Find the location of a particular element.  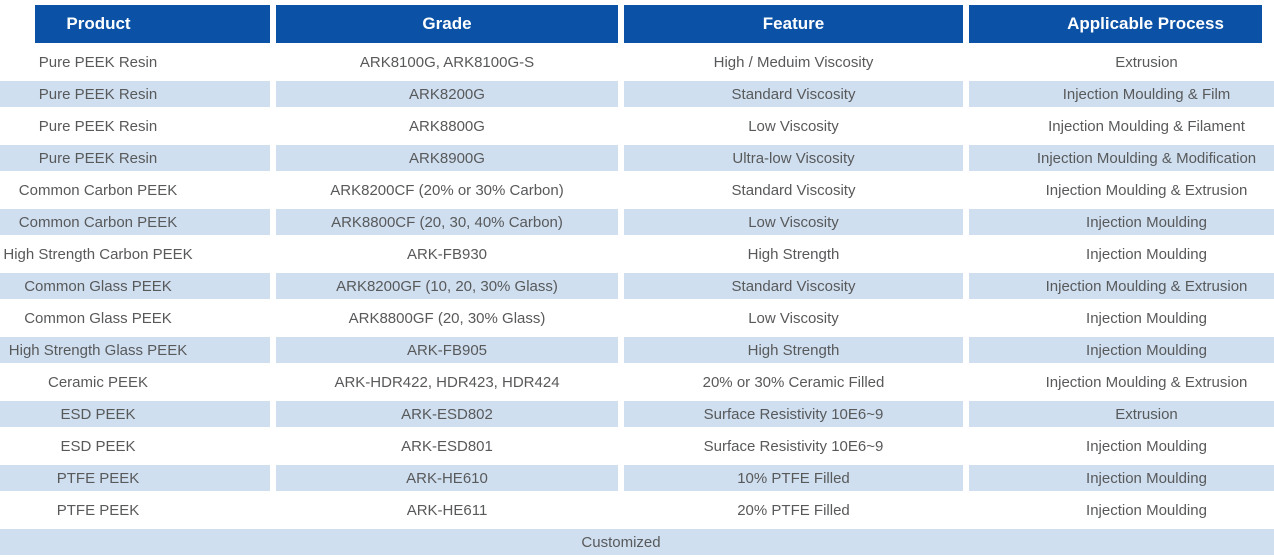

header-cell-grade: Grade is located at coordinates (447, 24).